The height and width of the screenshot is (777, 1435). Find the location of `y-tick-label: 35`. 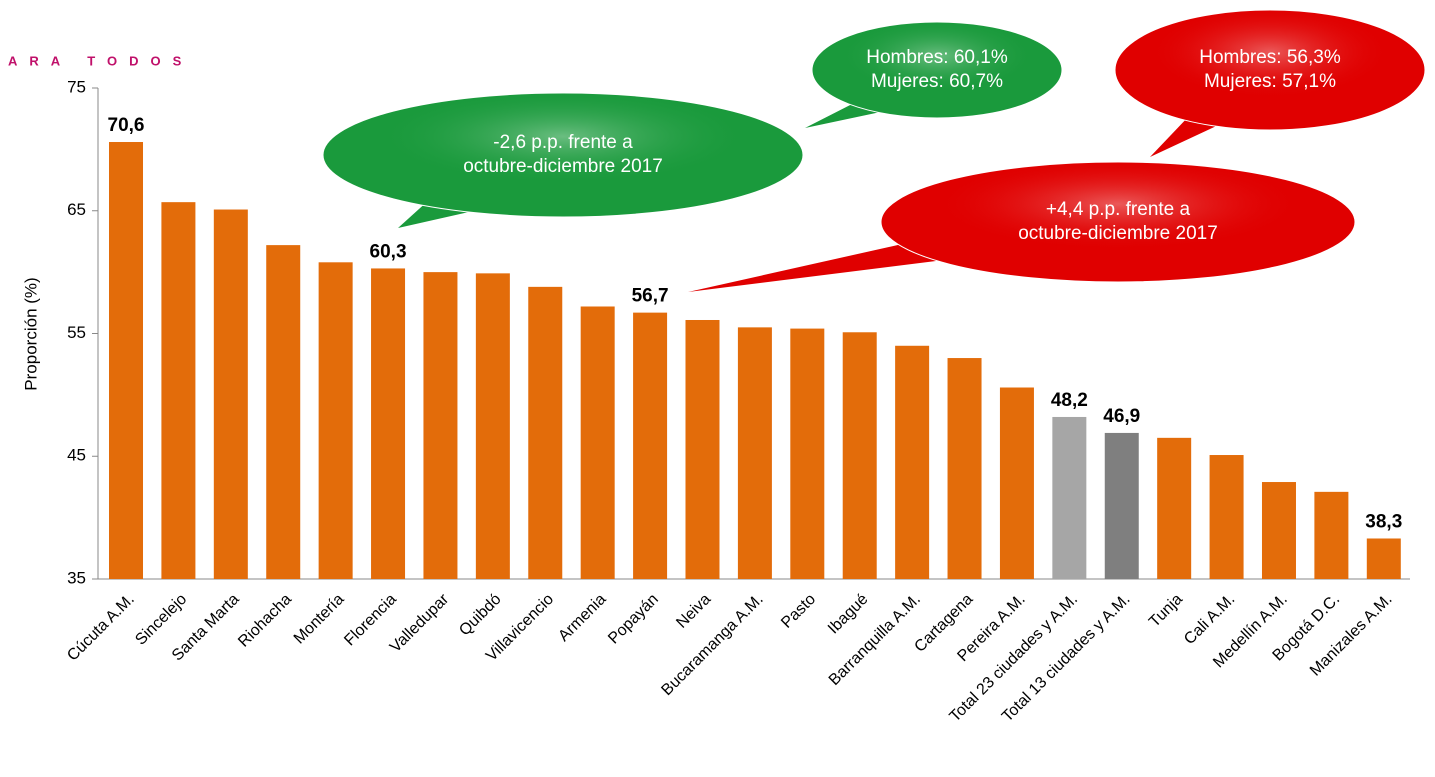

y-tick-label: 35 is located at coordinates (76, 577).